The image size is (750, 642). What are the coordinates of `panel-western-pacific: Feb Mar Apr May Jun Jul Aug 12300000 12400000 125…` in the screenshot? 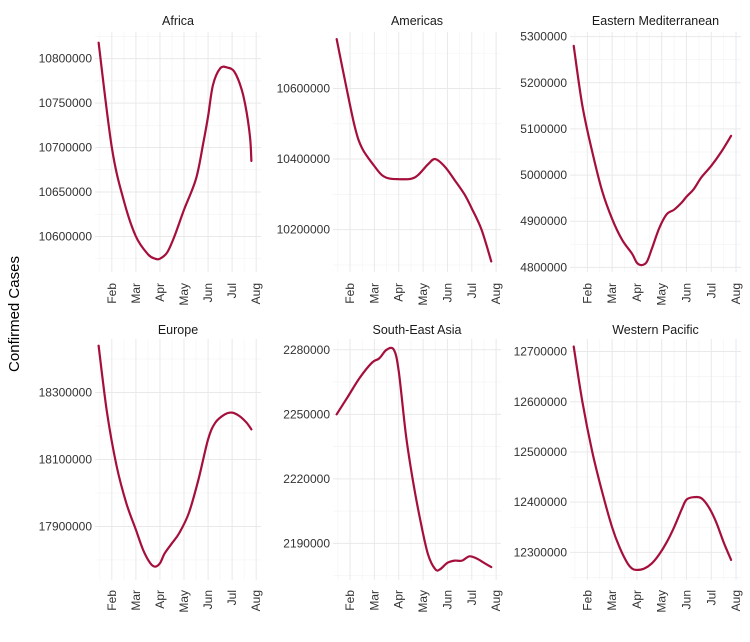 It's located at (628, 468).